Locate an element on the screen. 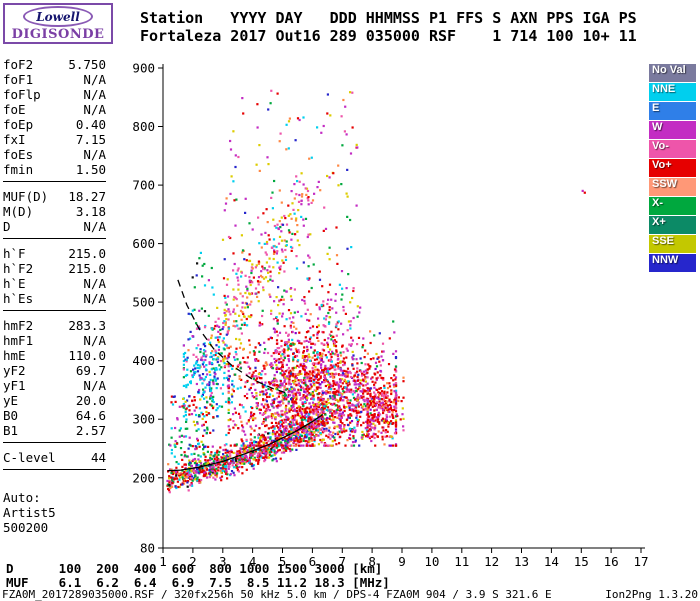 The height and width of the screenshot is (601, 700). param-row: B0 64.6 is located at coordinates (54, 415).